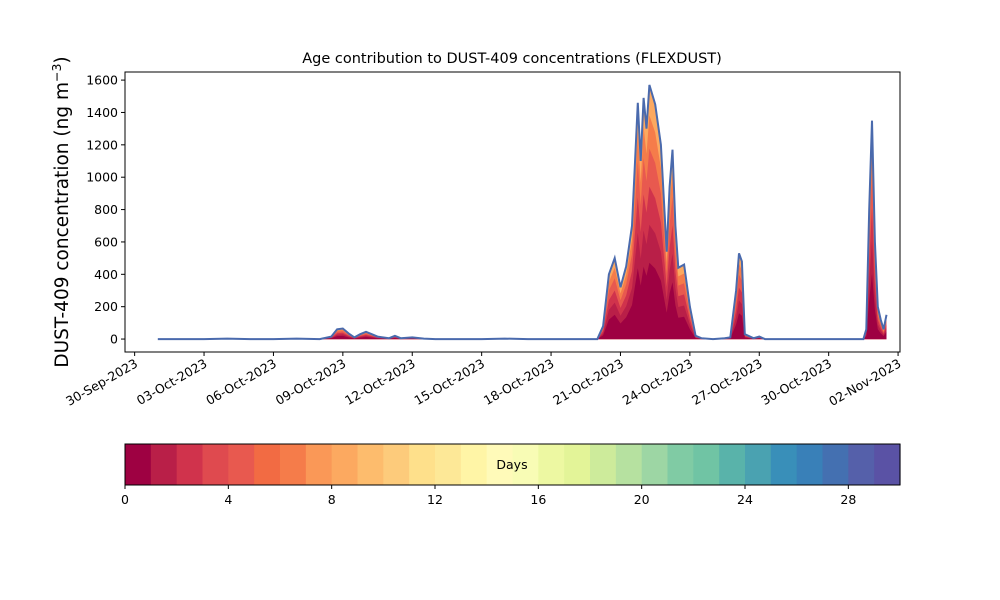 Image resolution: width=1000 pixels, height=600 pixels. I want to click on y-tick-label: 0, so click(114, 339).